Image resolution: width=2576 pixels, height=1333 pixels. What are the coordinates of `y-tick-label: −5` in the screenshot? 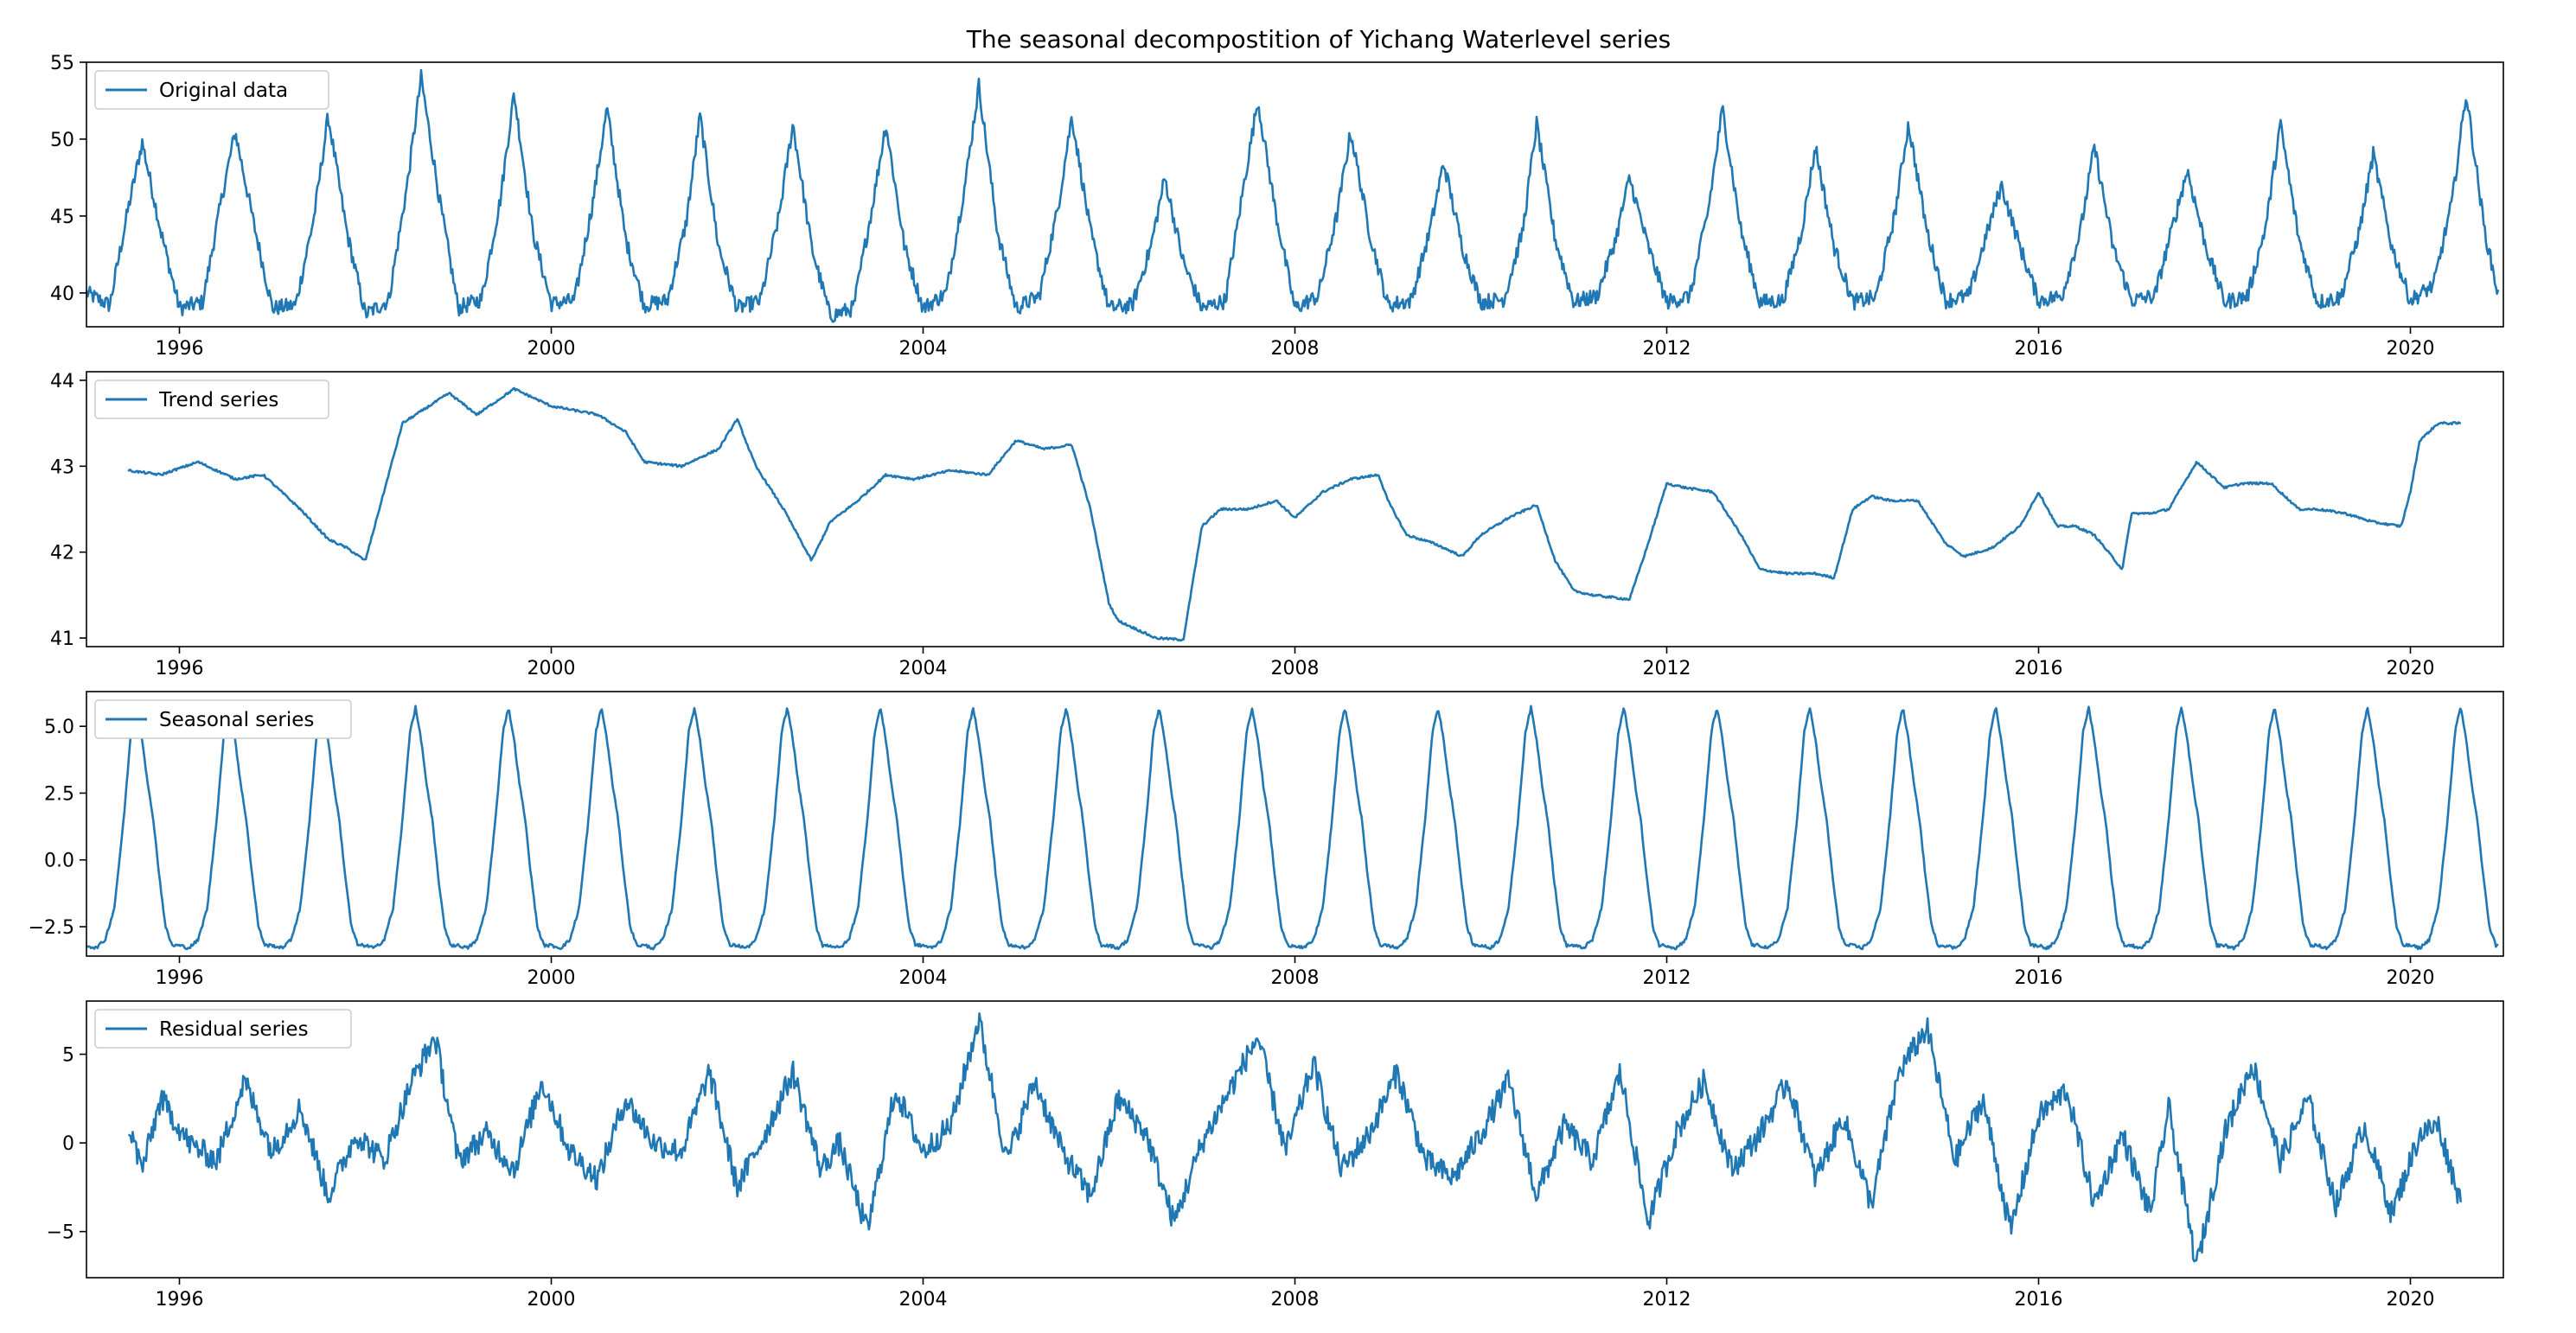 It's located at (60, 1233).